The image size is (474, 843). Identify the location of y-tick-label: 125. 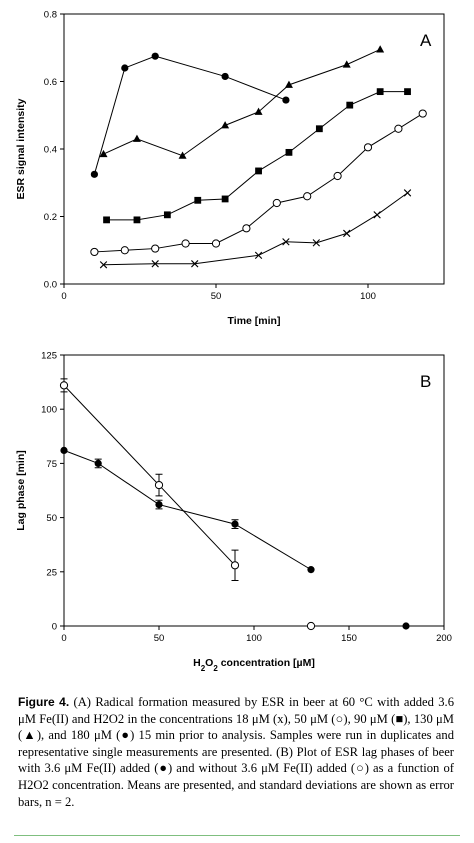
(49, 356).